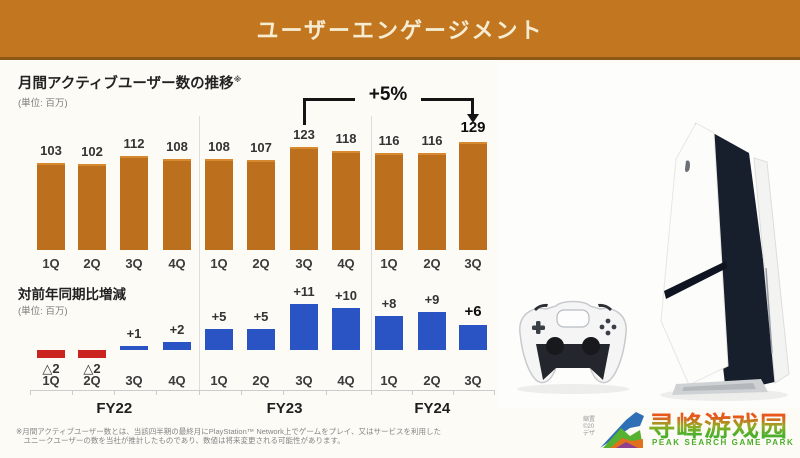 This screenshot has height=458, width=800. What do you see at coordinates (130, 83) in the screenshot?
I see `mau-chart-title: 月間アクティブユーザー数の推移※` at bounding box center [130, 83].